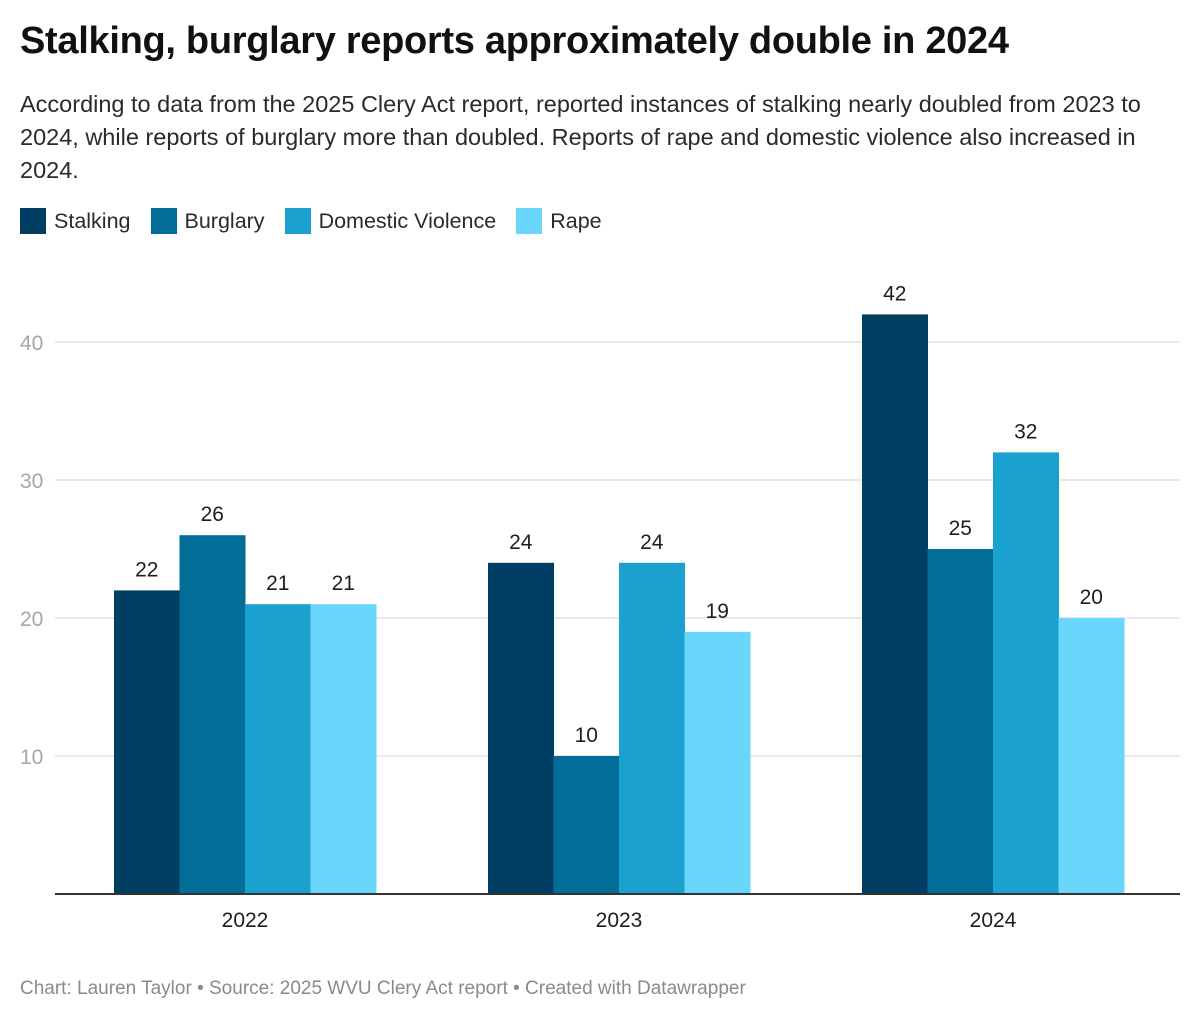 The height and width of the screenshot is (1022, 1200). Describe the element at coordinates (1091, 597) in the screenshot. I see `data-label: 20` at that location.